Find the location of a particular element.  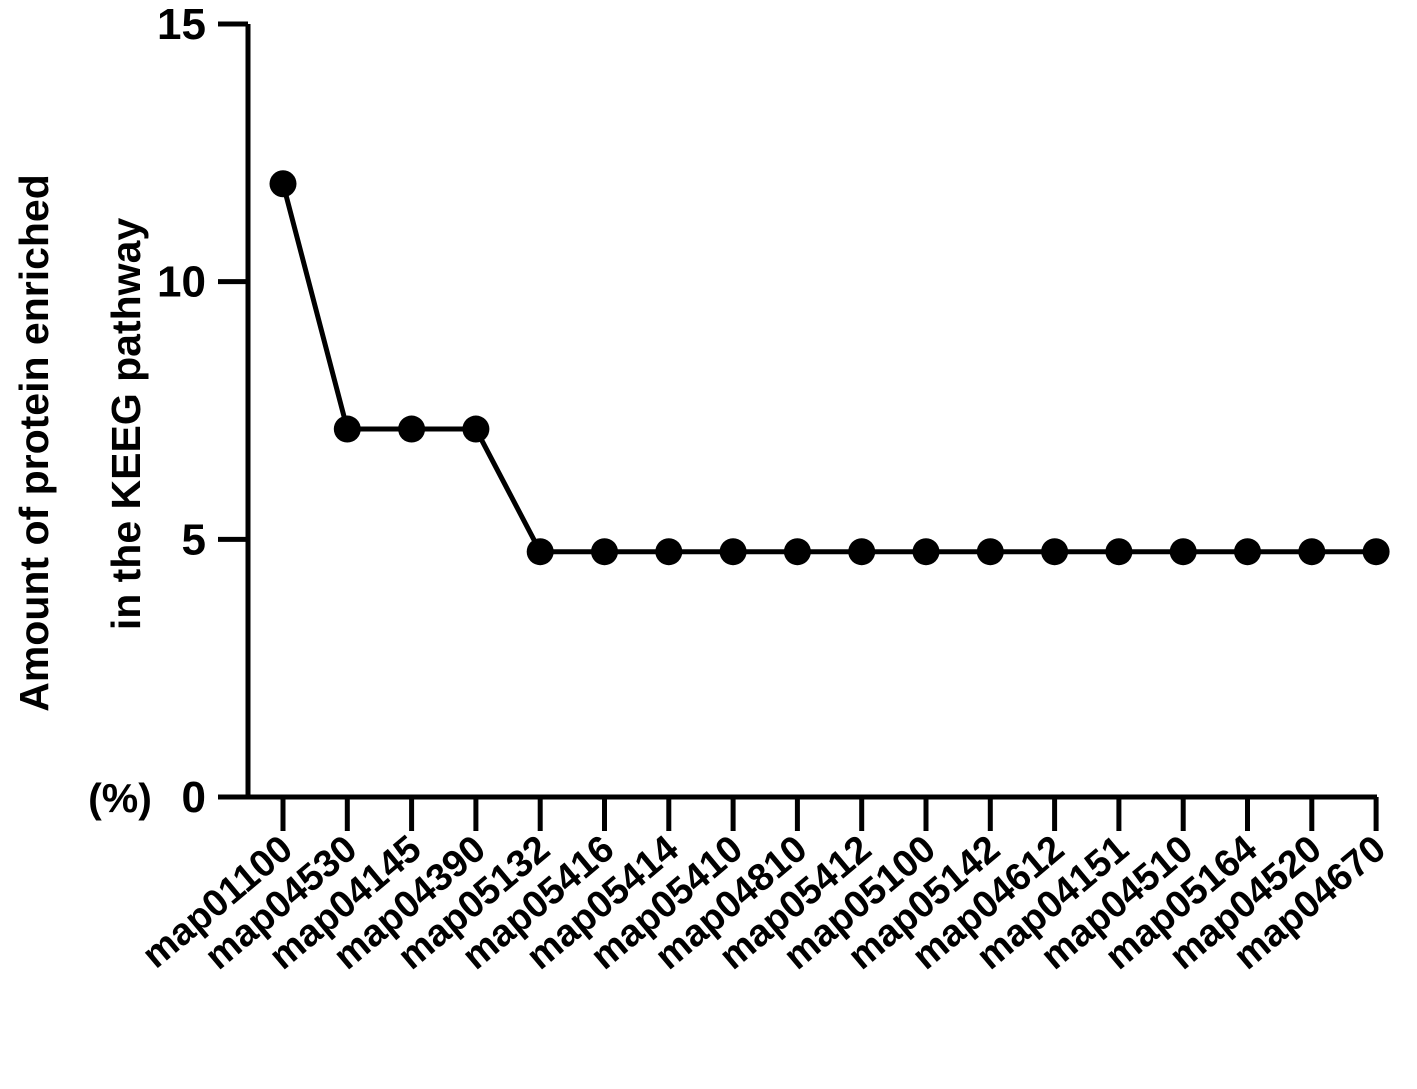

y-tick-label: 15 is located at coordinates (181, 24).